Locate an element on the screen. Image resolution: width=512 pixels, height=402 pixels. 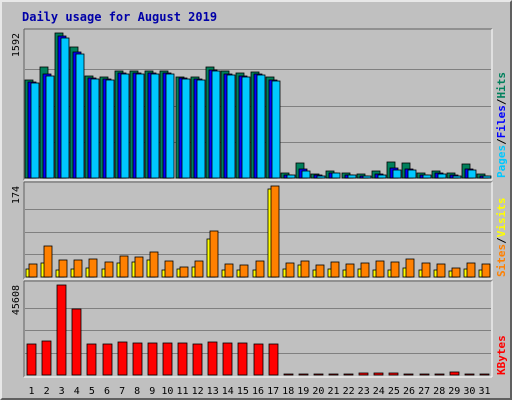
legend-item-files: Files is located at coordinates (501, 121).